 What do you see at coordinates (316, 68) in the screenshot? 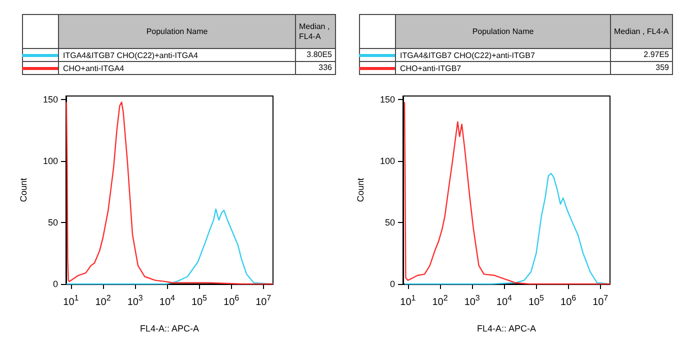
I see `text: 336` at bounding box center [316, 68].